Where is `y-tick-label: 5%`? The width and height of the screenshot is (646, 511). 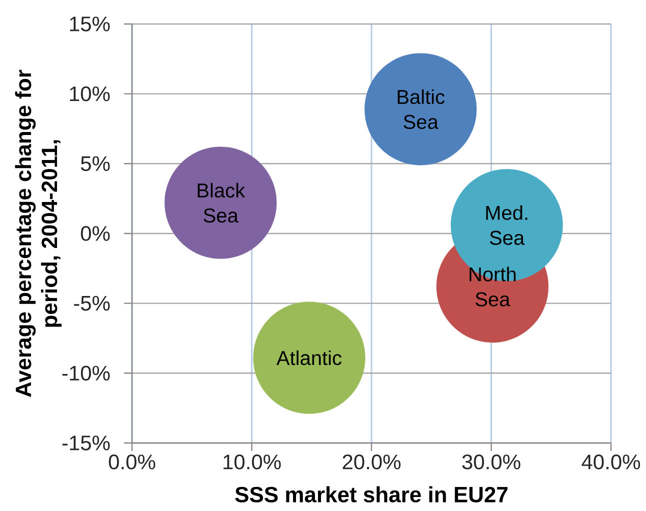
y-tick-label: 5% is located at coordinates (95, 164).